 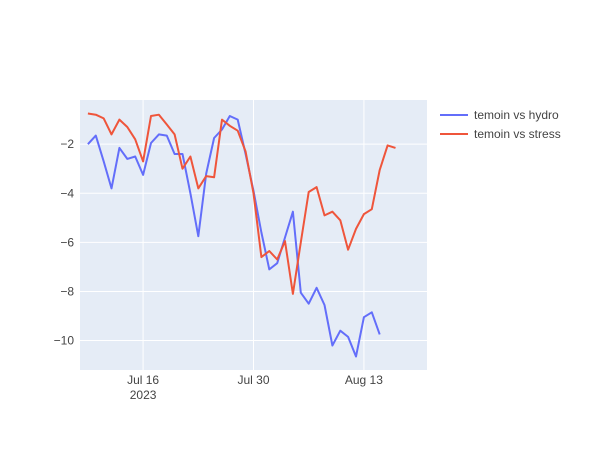 I want to click on y-tick-label: −8, so click(x=67, y=291).